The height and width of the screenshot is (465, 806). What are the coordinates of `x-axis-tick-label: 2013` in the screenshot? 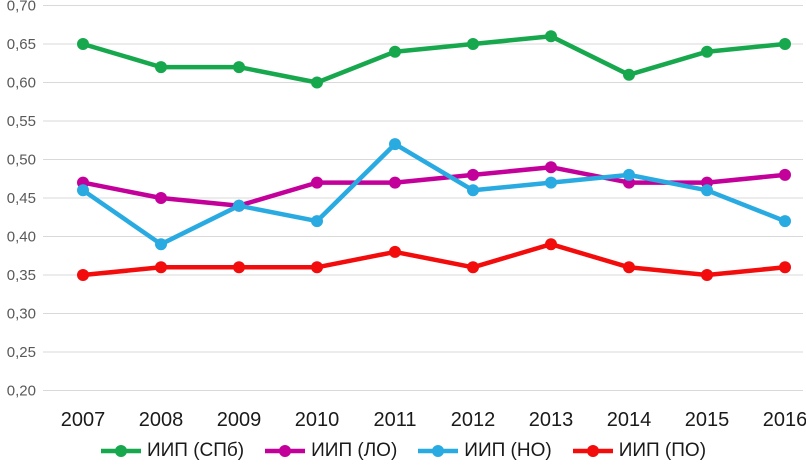 It's located at (551, 420).